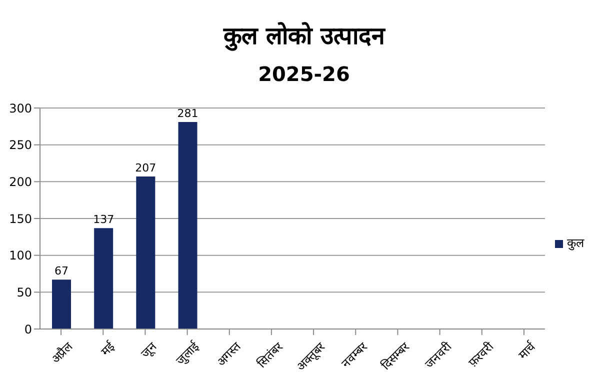 The width and height of the screenshot is (608, 387). I want to click on x-tick-label: जून, so click(149, 350).